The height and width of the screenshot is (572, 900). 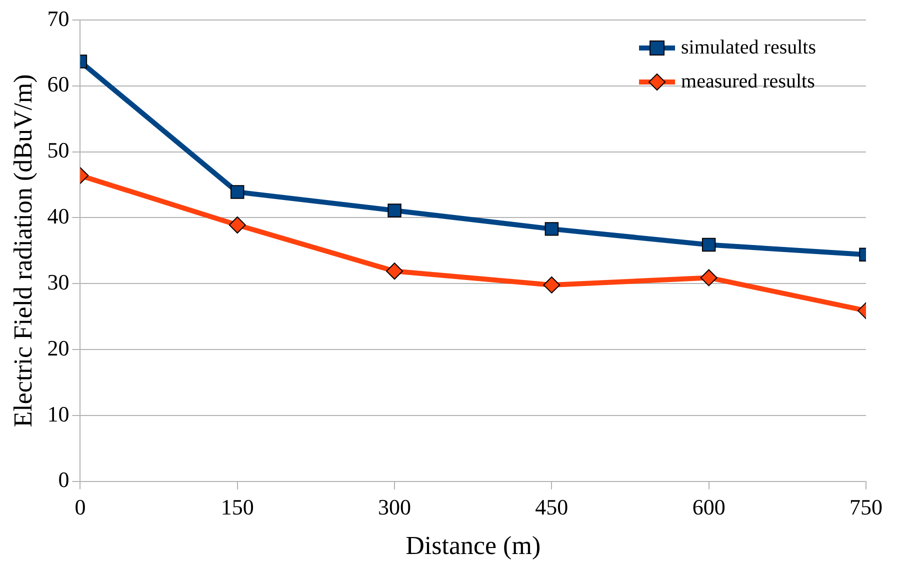 What do you see at coordinates (58, 216) in the screenshot?
I see `y-tick-label: 40` at bounding box center [58, 216].